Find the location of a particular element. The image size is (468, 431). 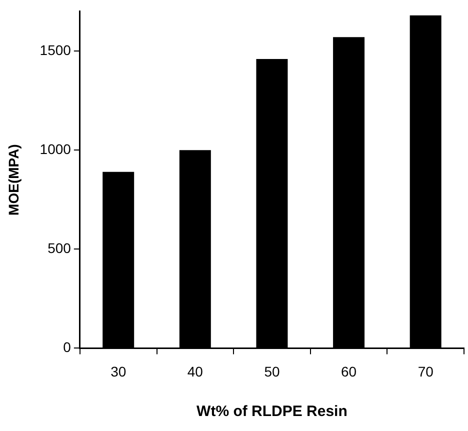

y-tick-label: 1000 is located at coordinates (56, 148).